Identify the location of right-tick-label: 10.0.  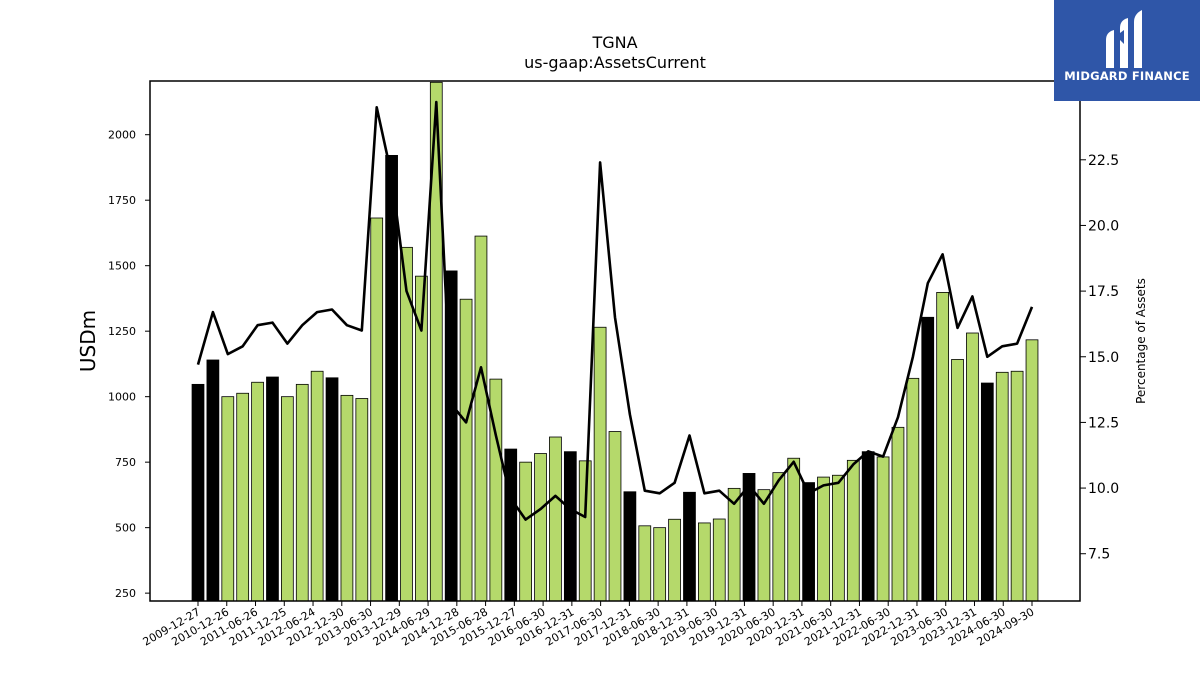
(1103, 489).